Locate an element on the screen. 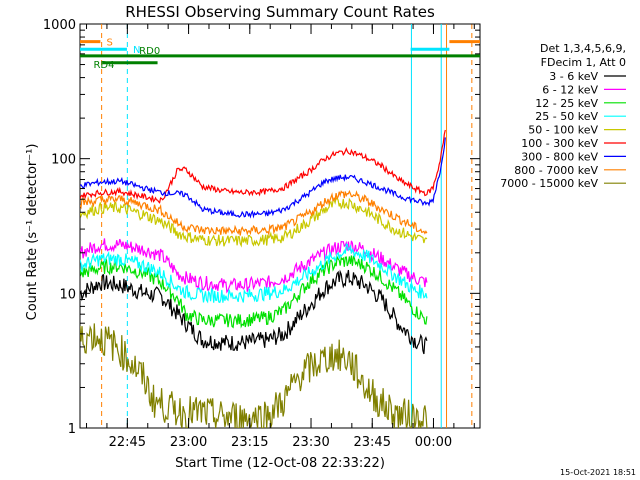 This screenshot has width=640, height=480. legend-title-line-2: FDecim 1, Att 0 is located at coordinates (583, 62).